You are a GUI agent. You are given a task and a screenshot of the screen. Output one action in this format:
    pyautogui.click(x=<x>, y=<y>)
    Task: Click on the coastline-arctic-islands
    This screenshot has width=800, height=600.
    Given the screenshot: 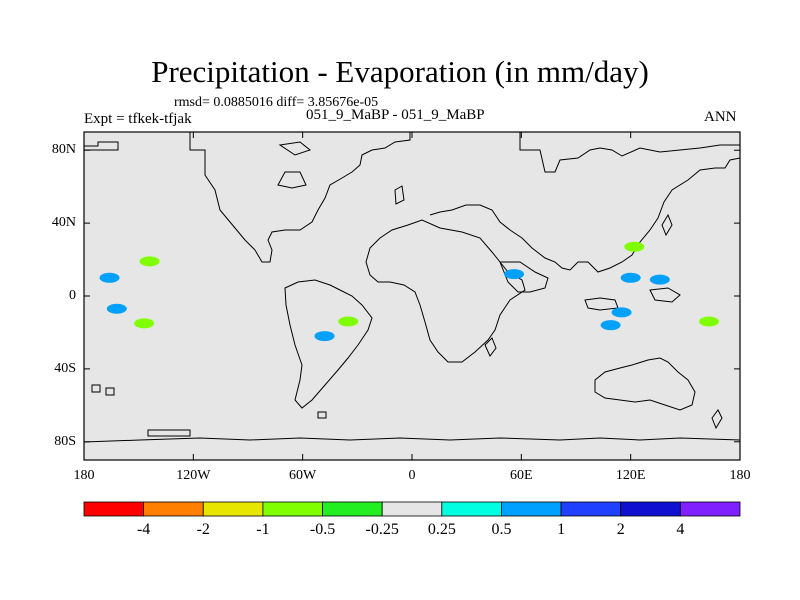 What is the action you would take?
    pyautogui.click(x=295, y=148)
    